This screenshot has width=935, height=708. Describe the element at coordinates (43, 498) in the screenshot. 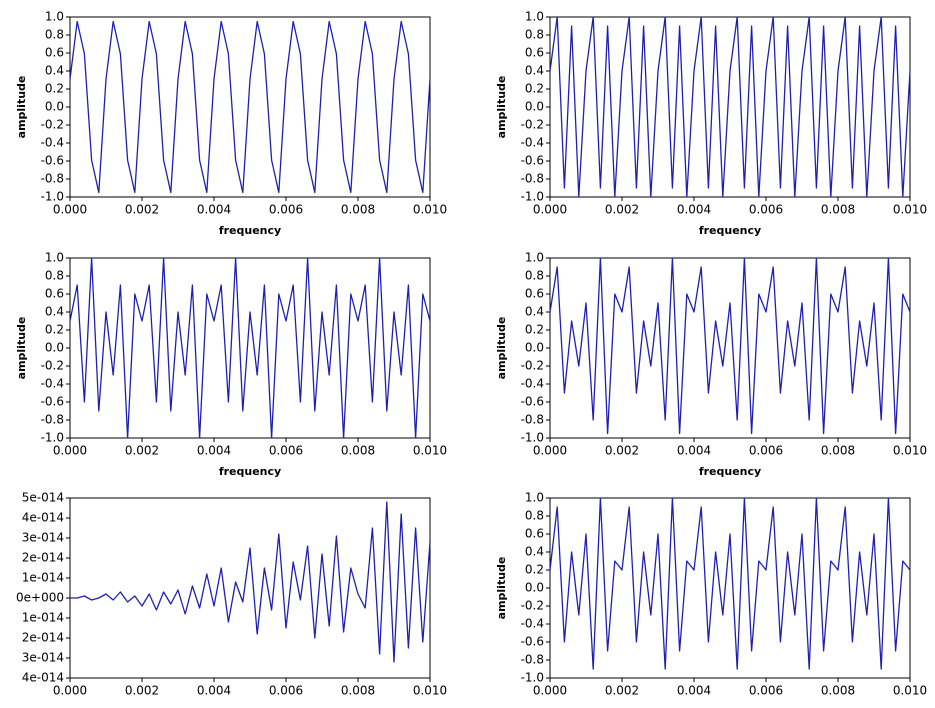

I see `y-tick-label: 5e-014` at that location.